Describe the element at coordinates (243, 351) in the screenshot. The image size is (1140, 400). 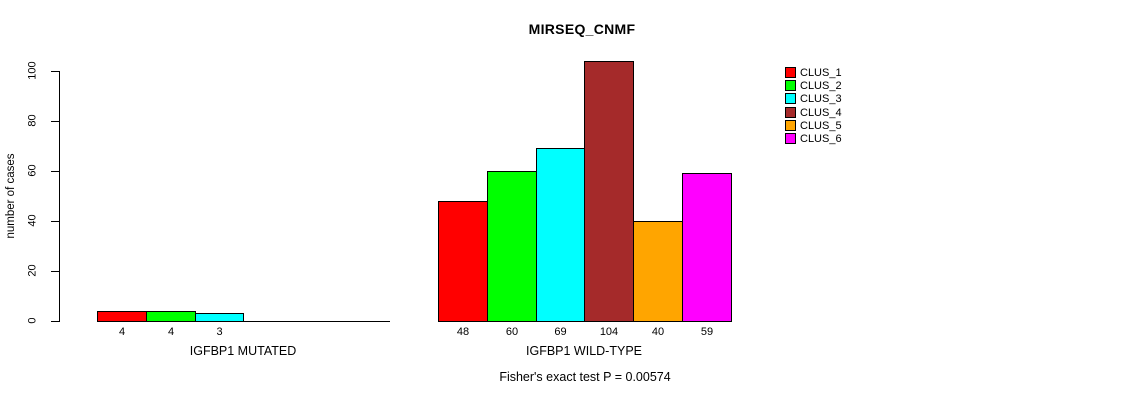
I see `group-label-mutated: IGFBP1 MUTATED` at that location.